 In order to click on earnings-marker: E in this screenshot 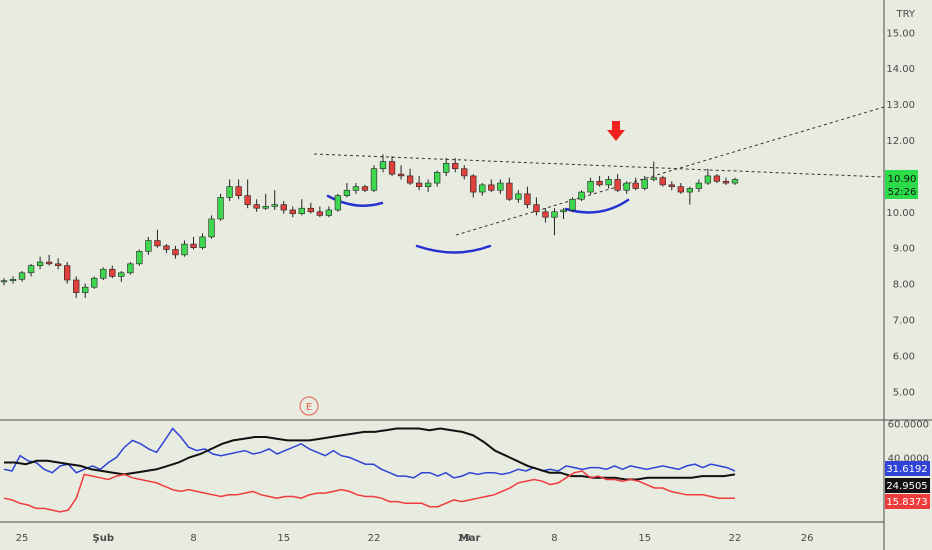, I will do `click(309, 406)`.